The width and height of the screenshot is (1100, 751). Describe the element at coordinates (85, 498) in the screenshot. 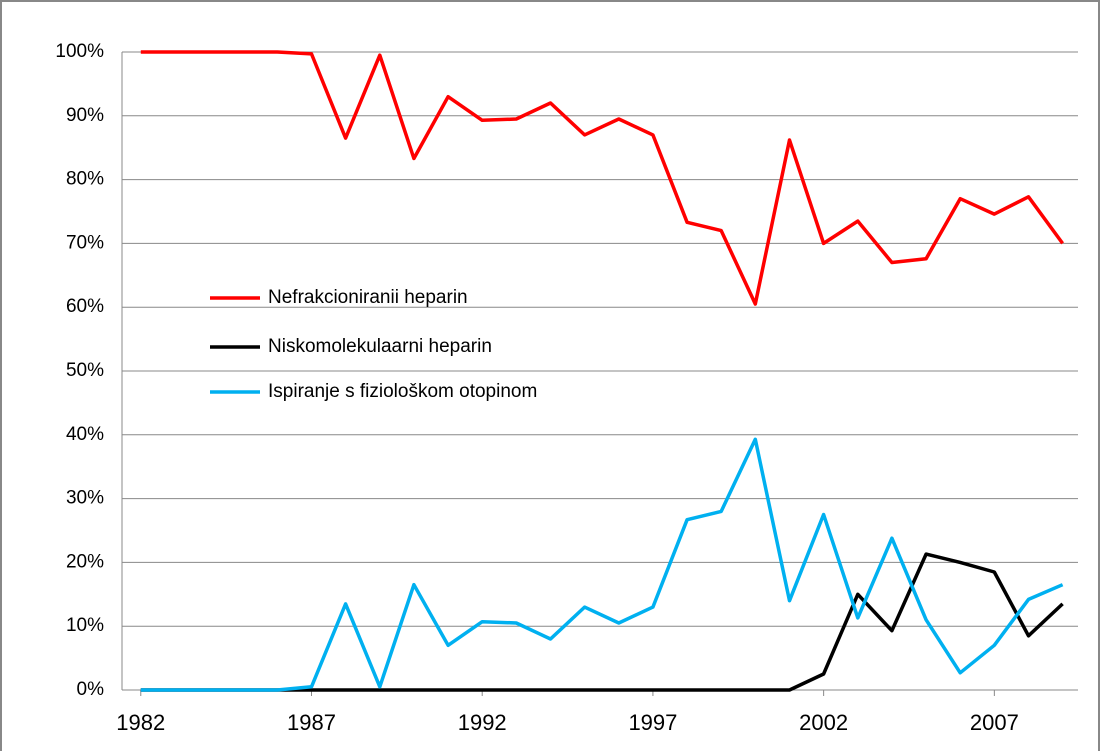

I see `y-tick-label: 30%` at that location.